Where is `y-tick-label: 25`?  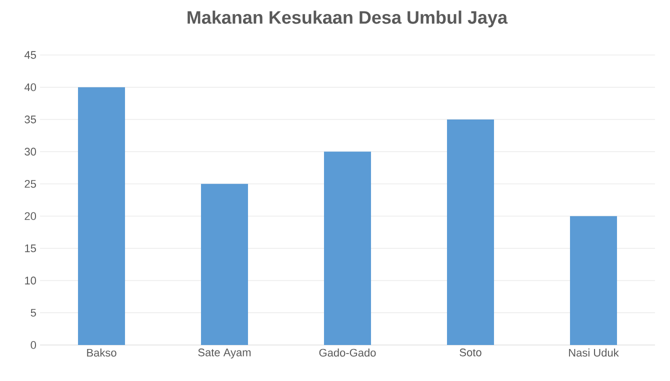 y-tick-label: 25 is located at coordinates (30, 184).